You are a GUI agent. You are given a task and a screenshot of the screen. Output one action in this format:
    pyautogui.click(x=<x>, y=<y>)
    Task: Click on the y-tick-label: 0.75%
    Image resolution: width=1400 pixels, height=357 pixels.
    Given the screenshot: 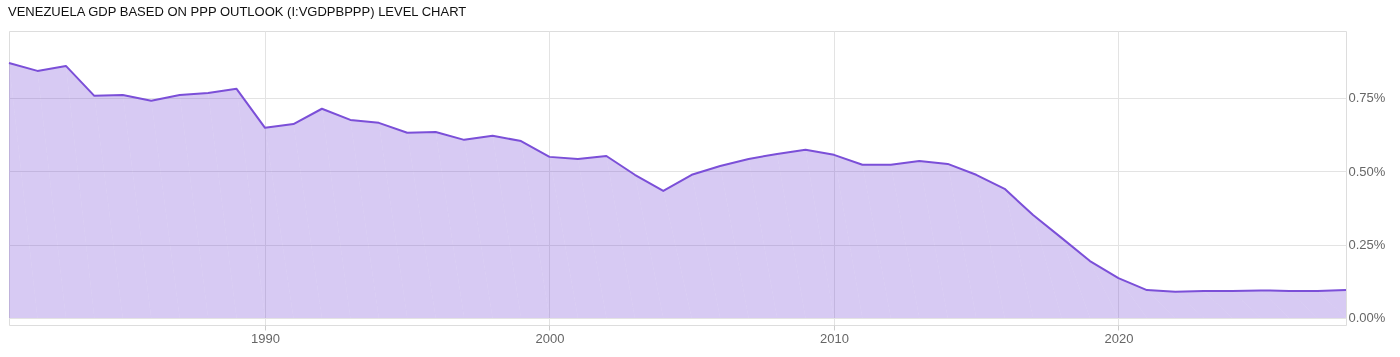 What is the action you would take?
    pyautogui.click(x=1367, y=98)
    